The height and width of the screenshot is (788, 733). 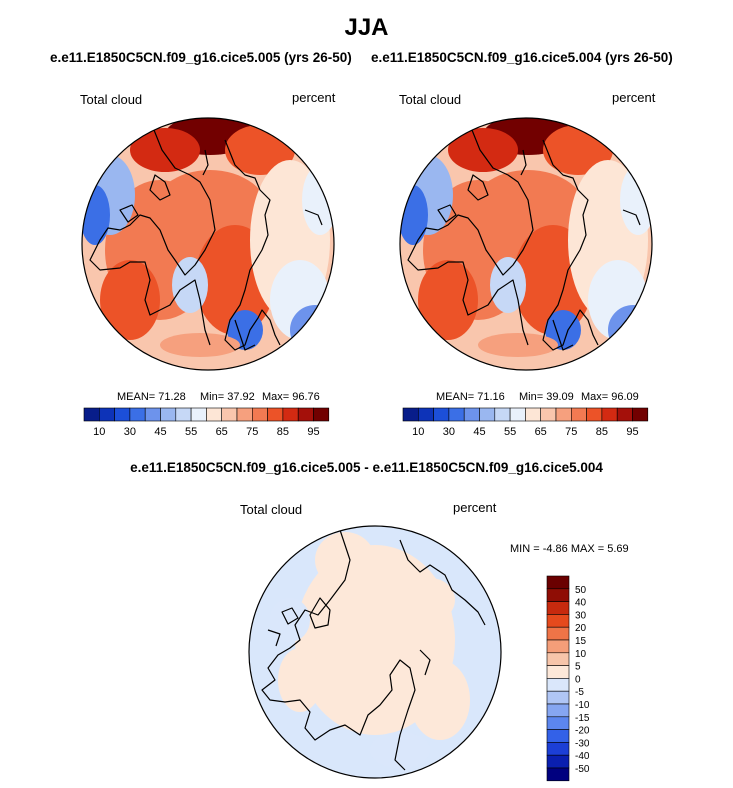 I want to click on right-mean-label: MEAN= 71.16, so click(x=470, y=397).